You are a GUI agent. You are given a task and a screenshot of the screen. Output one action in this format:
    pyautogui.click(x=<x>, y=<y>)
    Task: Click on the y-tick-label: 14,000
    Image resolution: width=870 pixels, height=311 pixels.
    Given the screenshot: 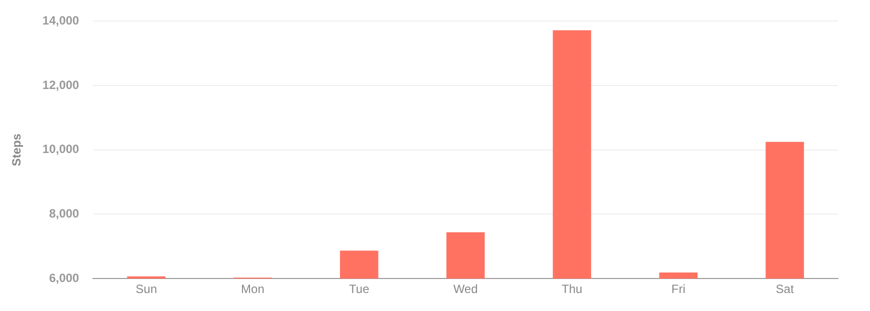 What is the action you would take?
    pyautogui.click(x=61, y=21)
    